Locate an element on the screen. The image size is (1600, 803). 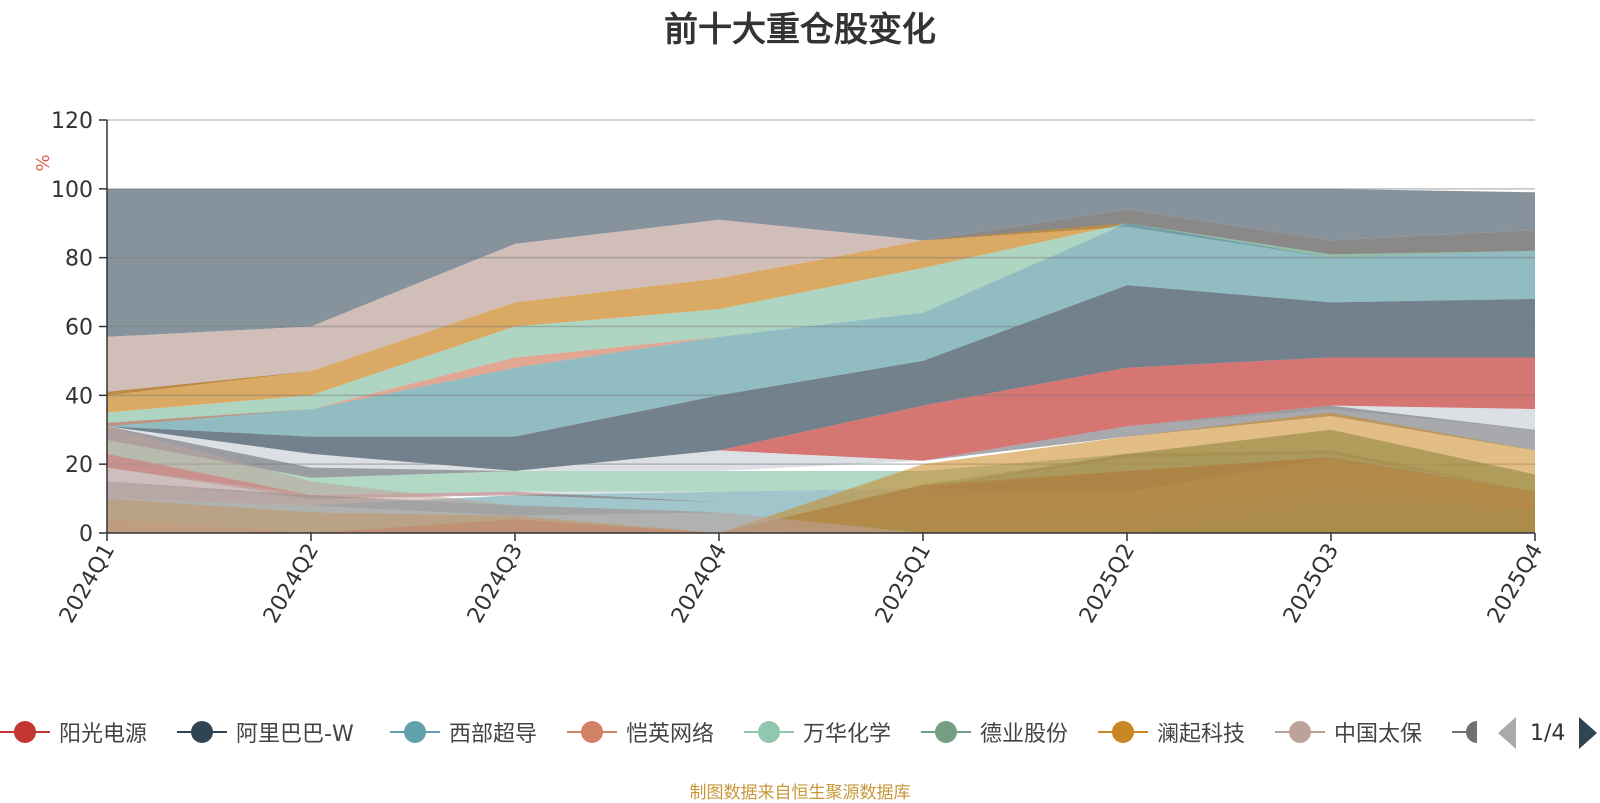
previous-page-icon is located at coordinates (1507, 733).